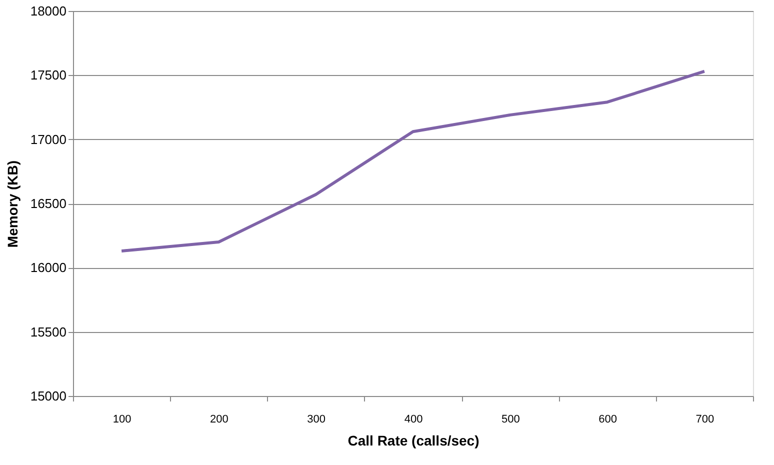  What do you see at coordinates (316, 420) in the screenshot?
I see `x-tick-label: 300` at bounding box center [316, 420].